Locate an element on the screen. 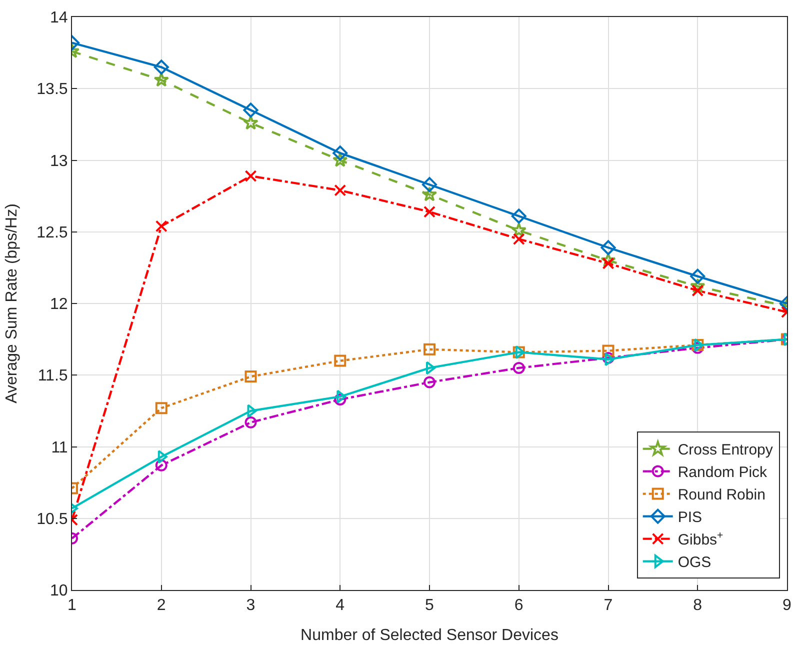  legend-label: PIS is located at coordinates (690, 517).